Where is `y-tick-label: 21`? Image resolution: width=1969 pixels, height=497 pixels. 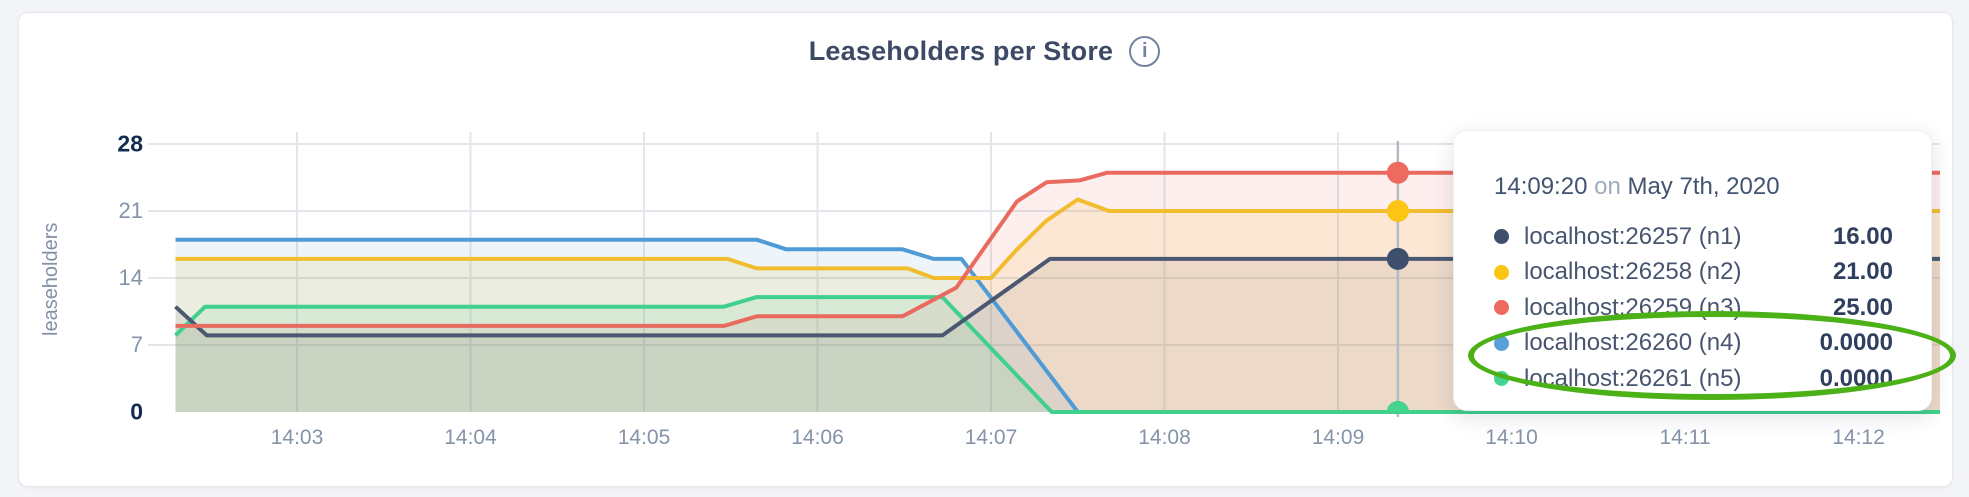
y-tick-label: 21 is located at coordinates (130, 210).